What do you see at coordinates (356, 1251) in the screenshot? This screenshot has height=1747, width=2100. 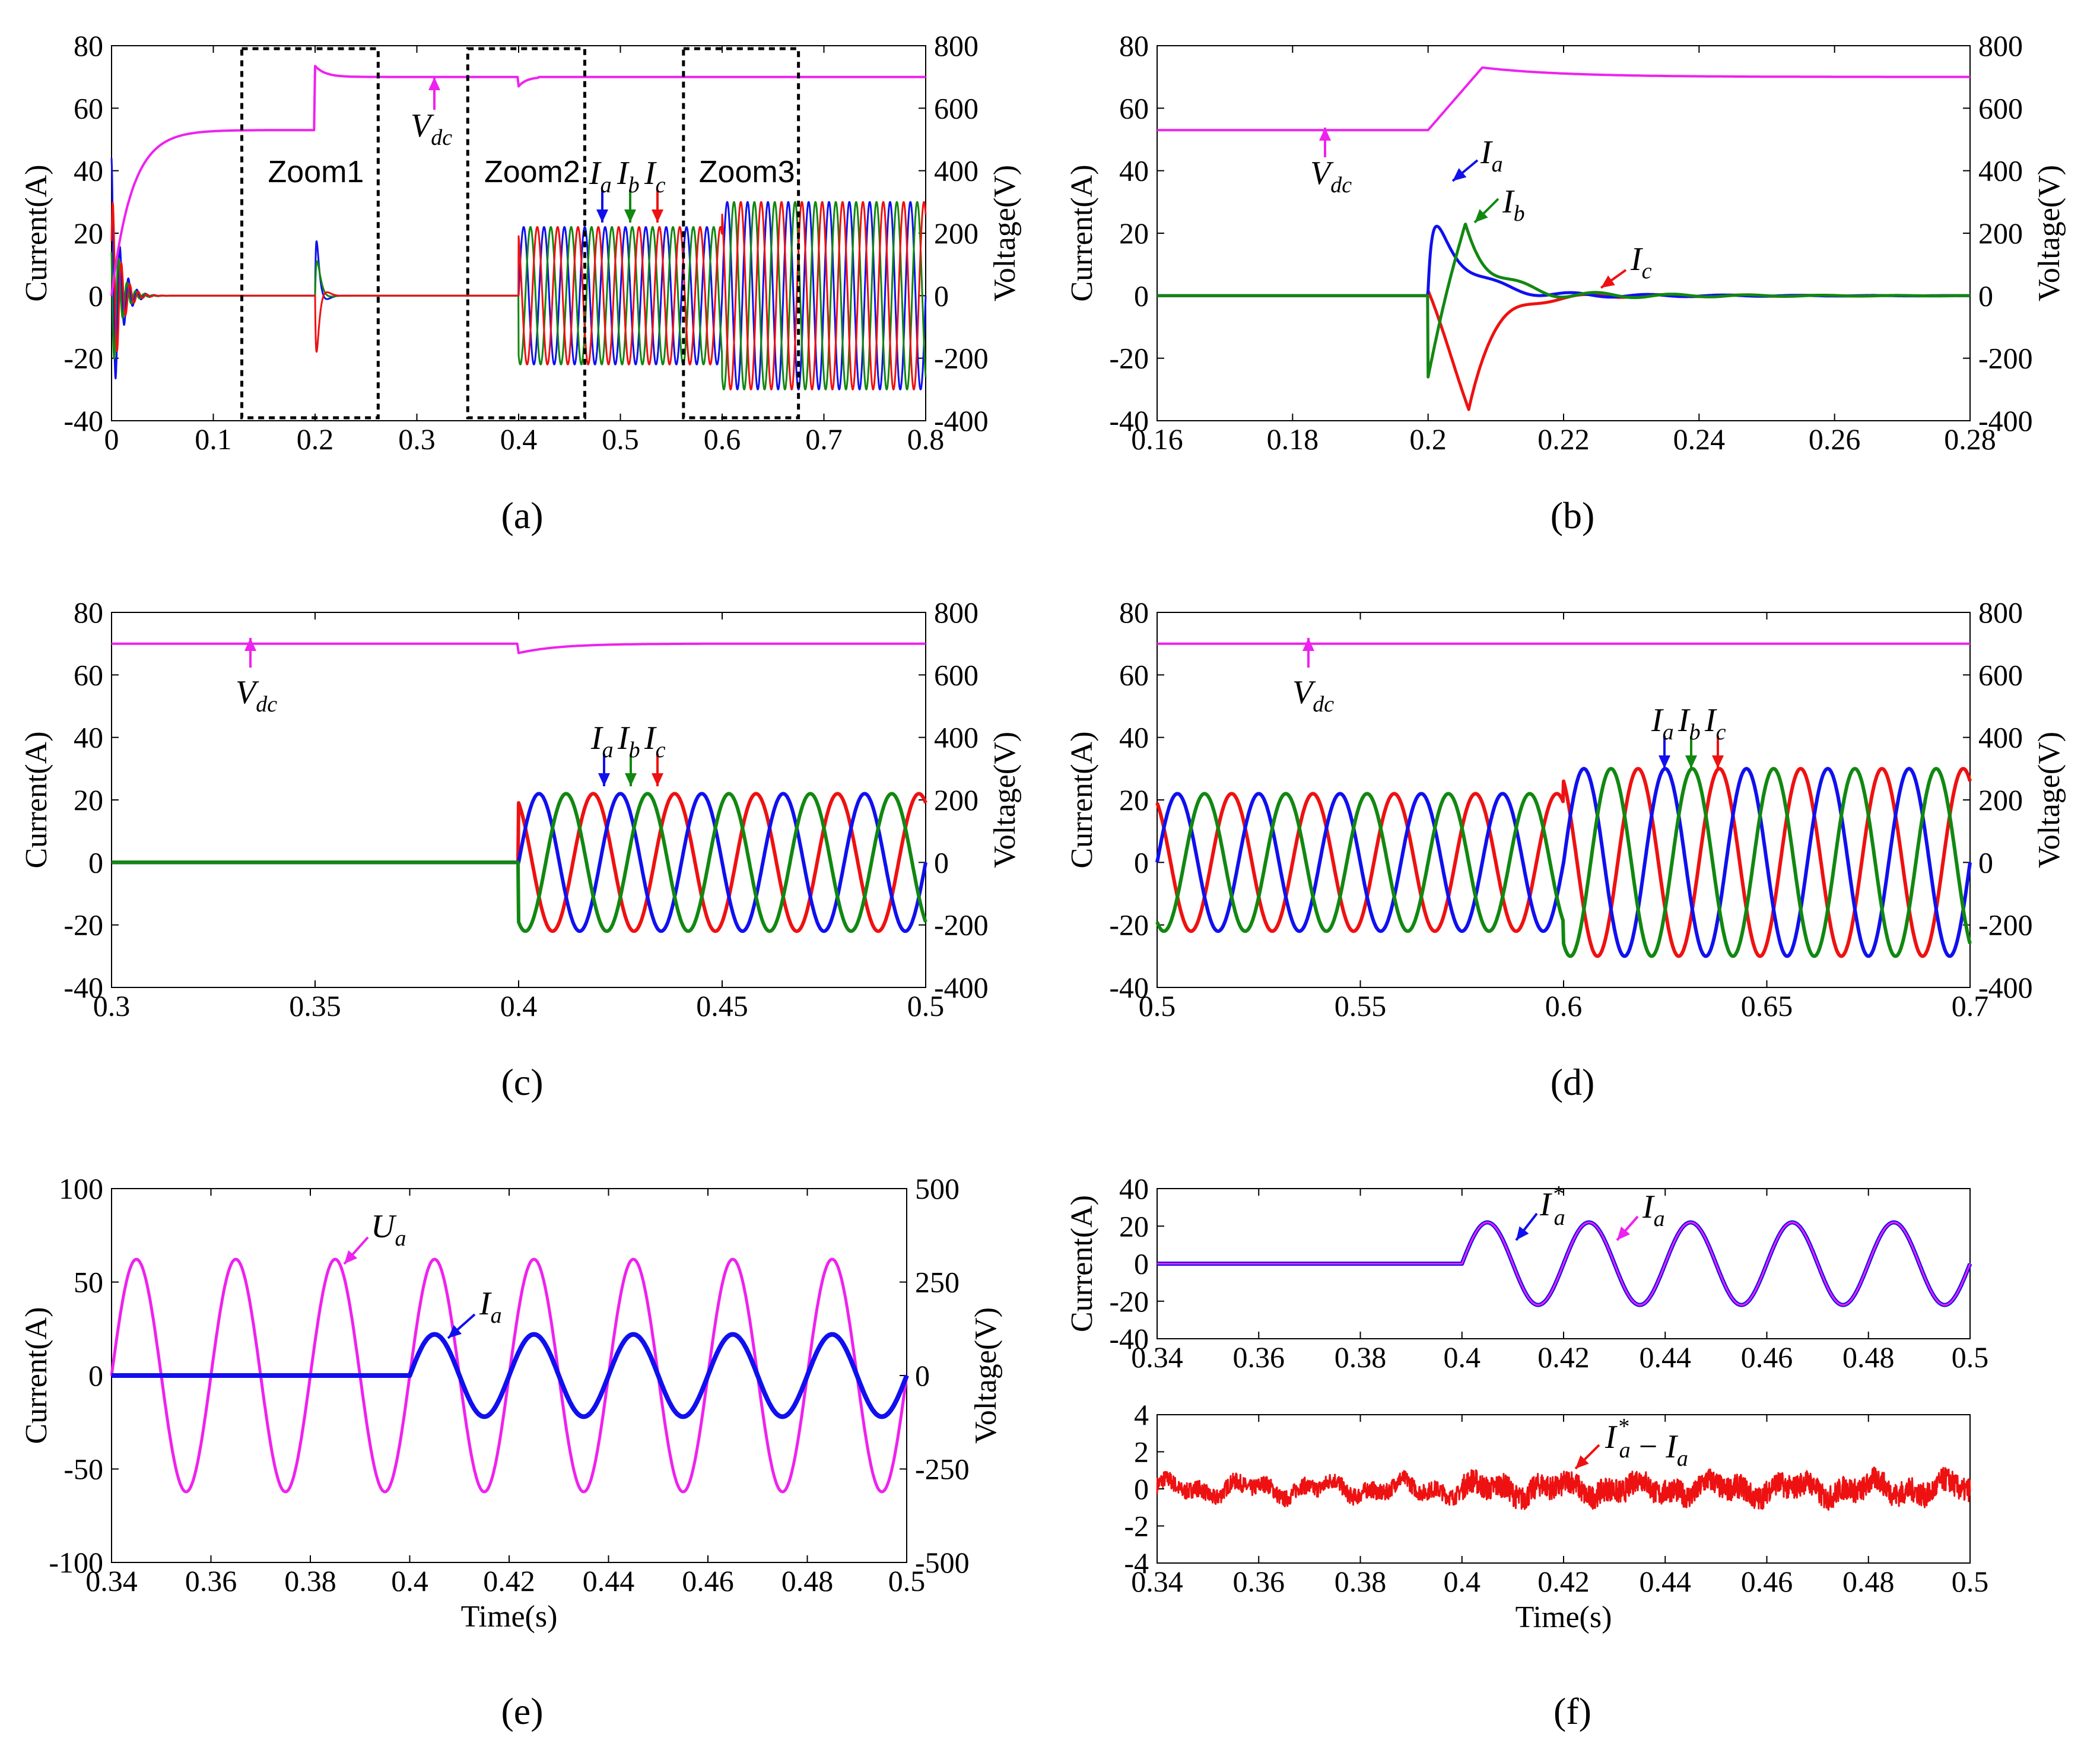 I see `ua-arrow` at bounding box center [356, 1251].